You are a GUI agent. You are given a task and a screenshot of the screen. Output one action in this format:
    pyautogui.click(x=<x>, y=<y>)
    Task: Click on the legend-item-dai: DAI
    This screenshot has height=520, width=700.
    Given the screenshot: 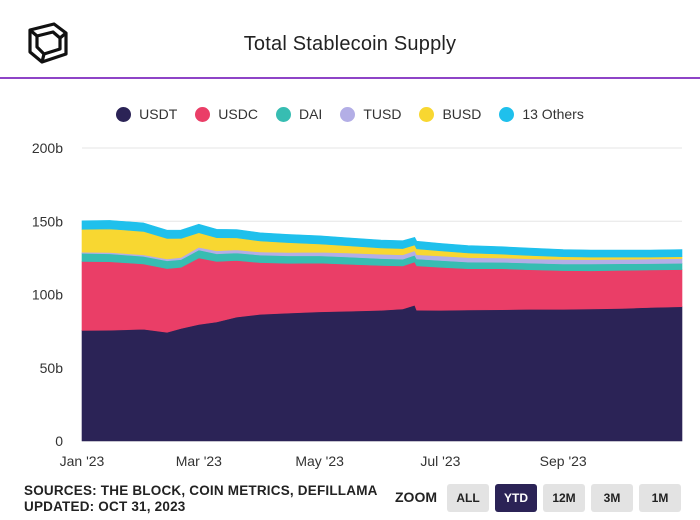 What is the action you would take?
    pyautogui.click(x=299, y=114)
    